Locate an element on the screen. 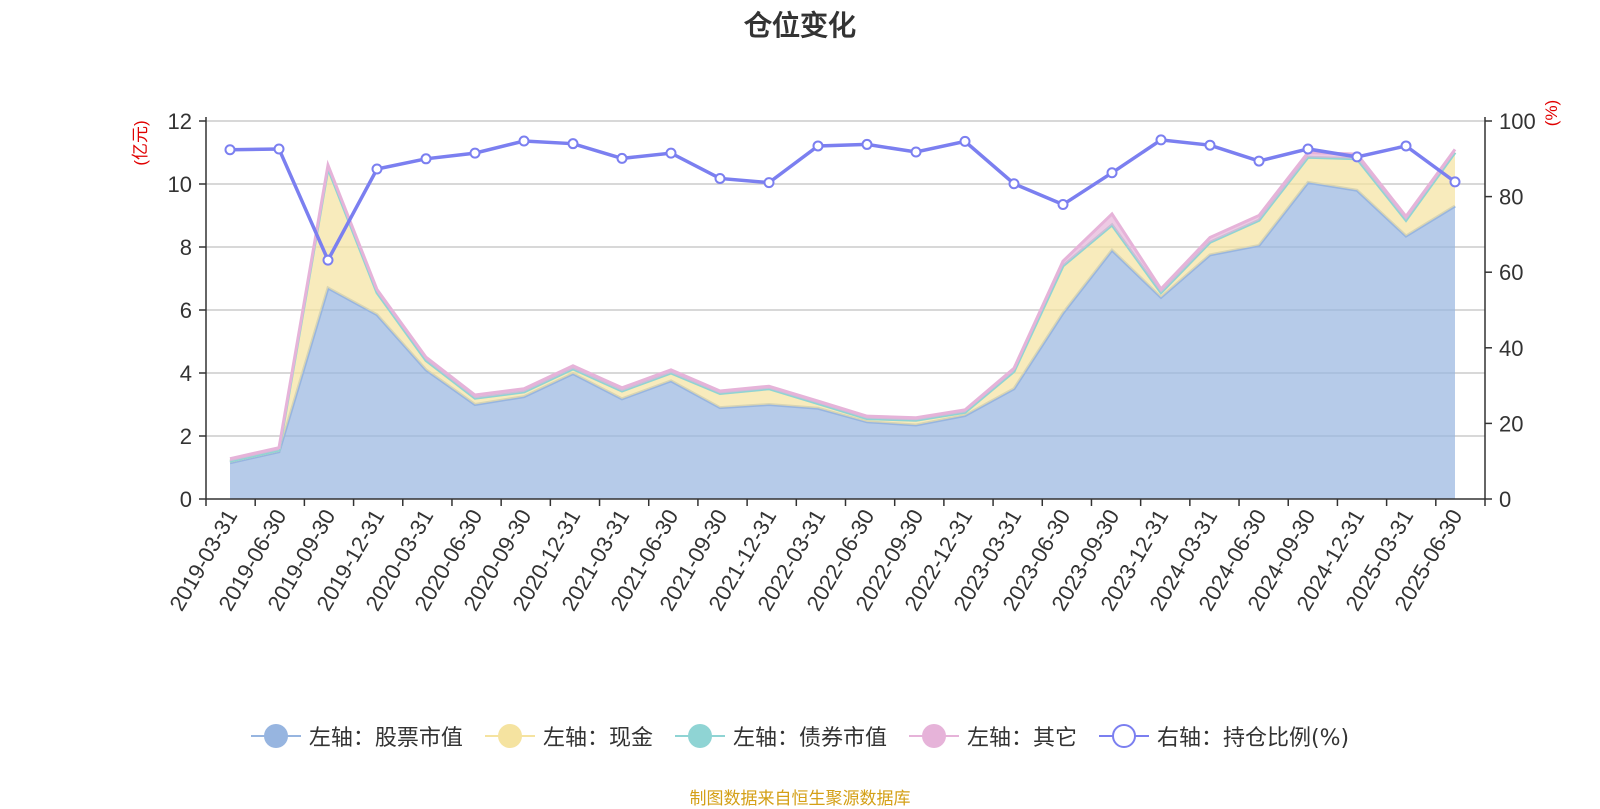 This screenshot has width=1600, height=809. right-axis-tick-label: 60 is located at coordinates (1511, 272).